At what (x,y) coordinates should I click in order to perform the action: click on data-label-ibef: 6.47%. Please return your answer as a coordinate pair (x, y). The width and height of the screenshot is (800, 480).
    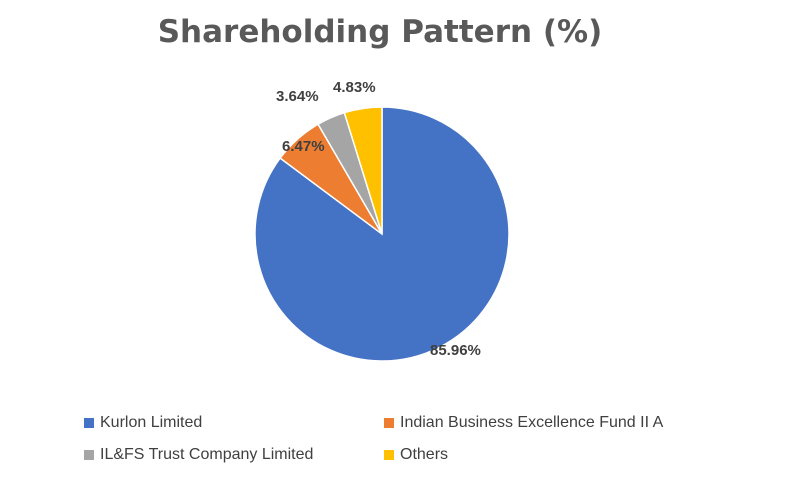
    Looking at the image, I should click on (303, 146).